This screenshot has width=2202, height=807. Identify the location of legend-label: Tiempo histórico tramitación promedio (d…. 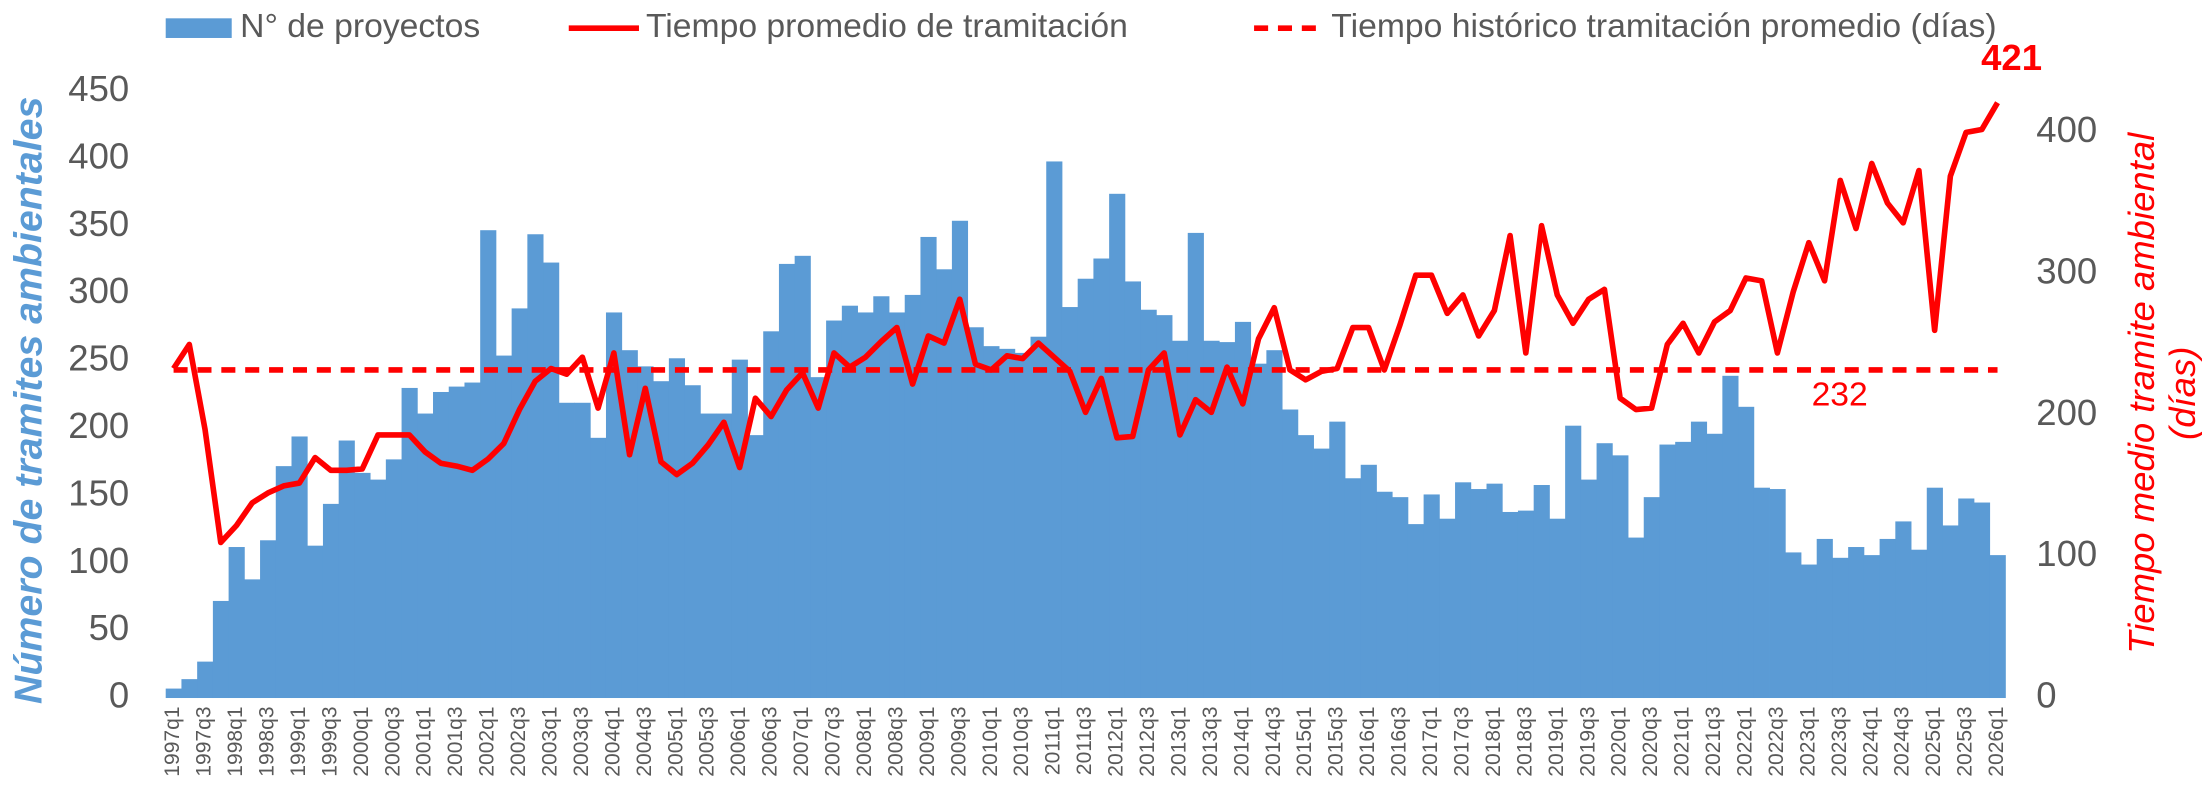
(1663, 26).